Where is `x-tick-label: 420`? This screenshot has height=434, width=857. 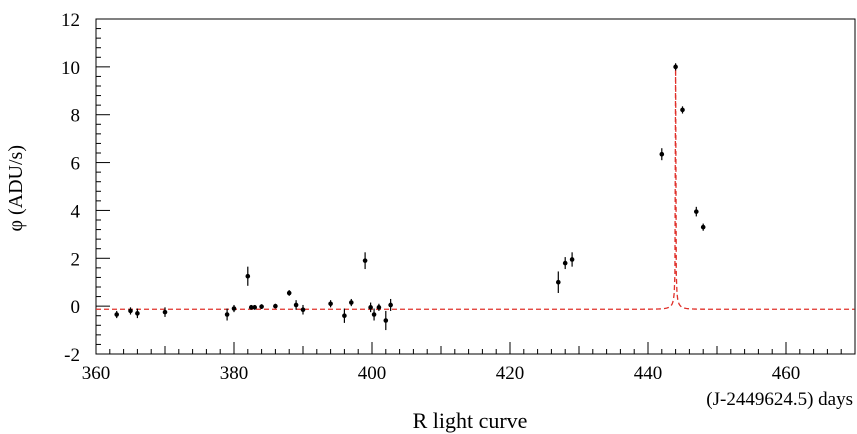
x-tick-label: 420 is located at coordinates (510, 373).